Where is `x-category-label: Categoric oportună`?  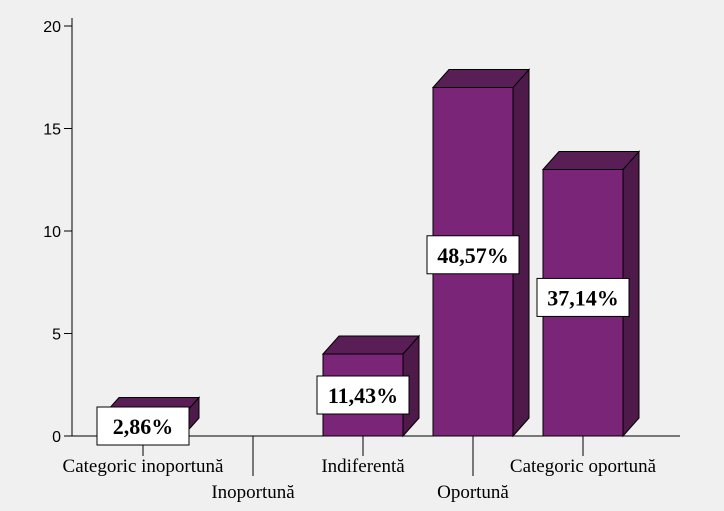 x-category-label: Categoric oportună is located at coordinates (583, 466).